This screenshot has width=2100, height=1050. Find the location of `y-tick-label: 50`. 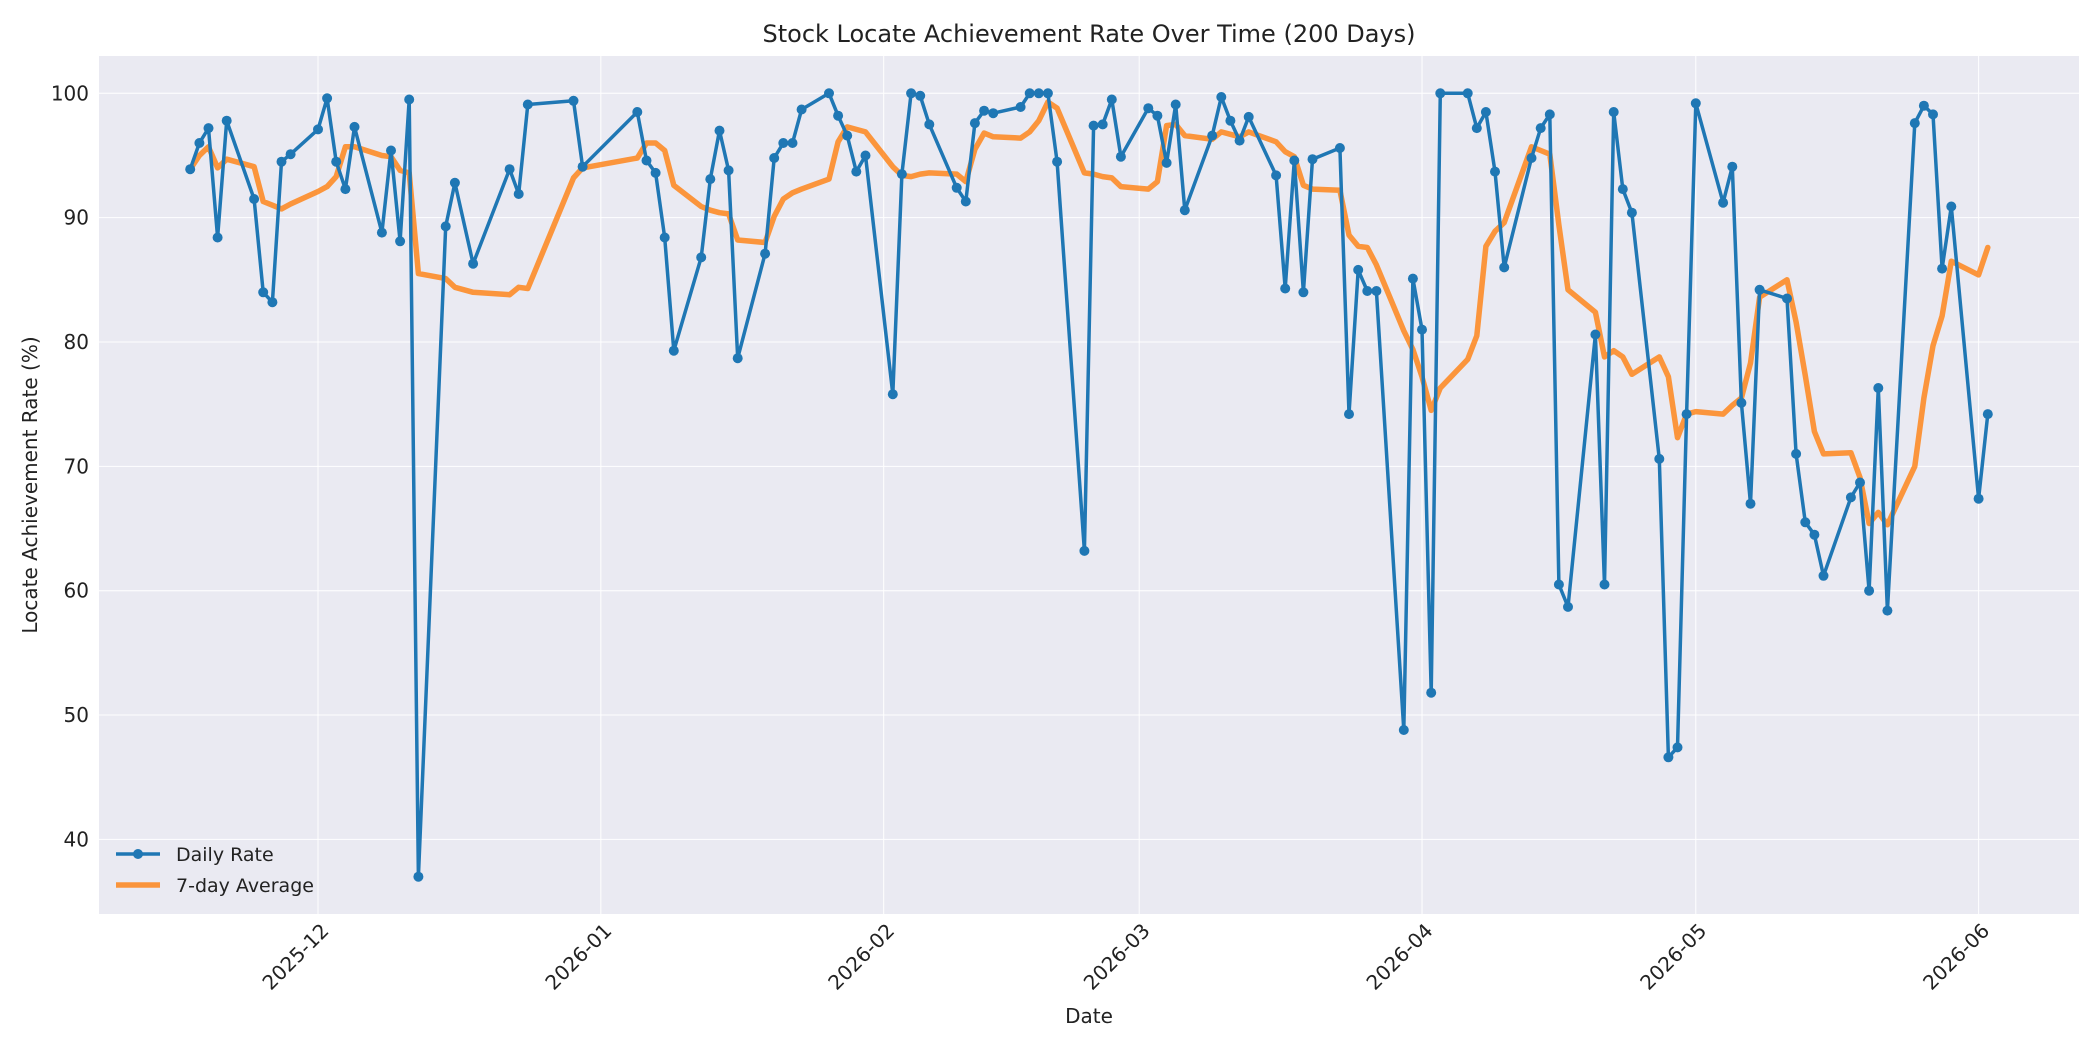

y-tick-label: 50 is located at coordinates (76, 715).